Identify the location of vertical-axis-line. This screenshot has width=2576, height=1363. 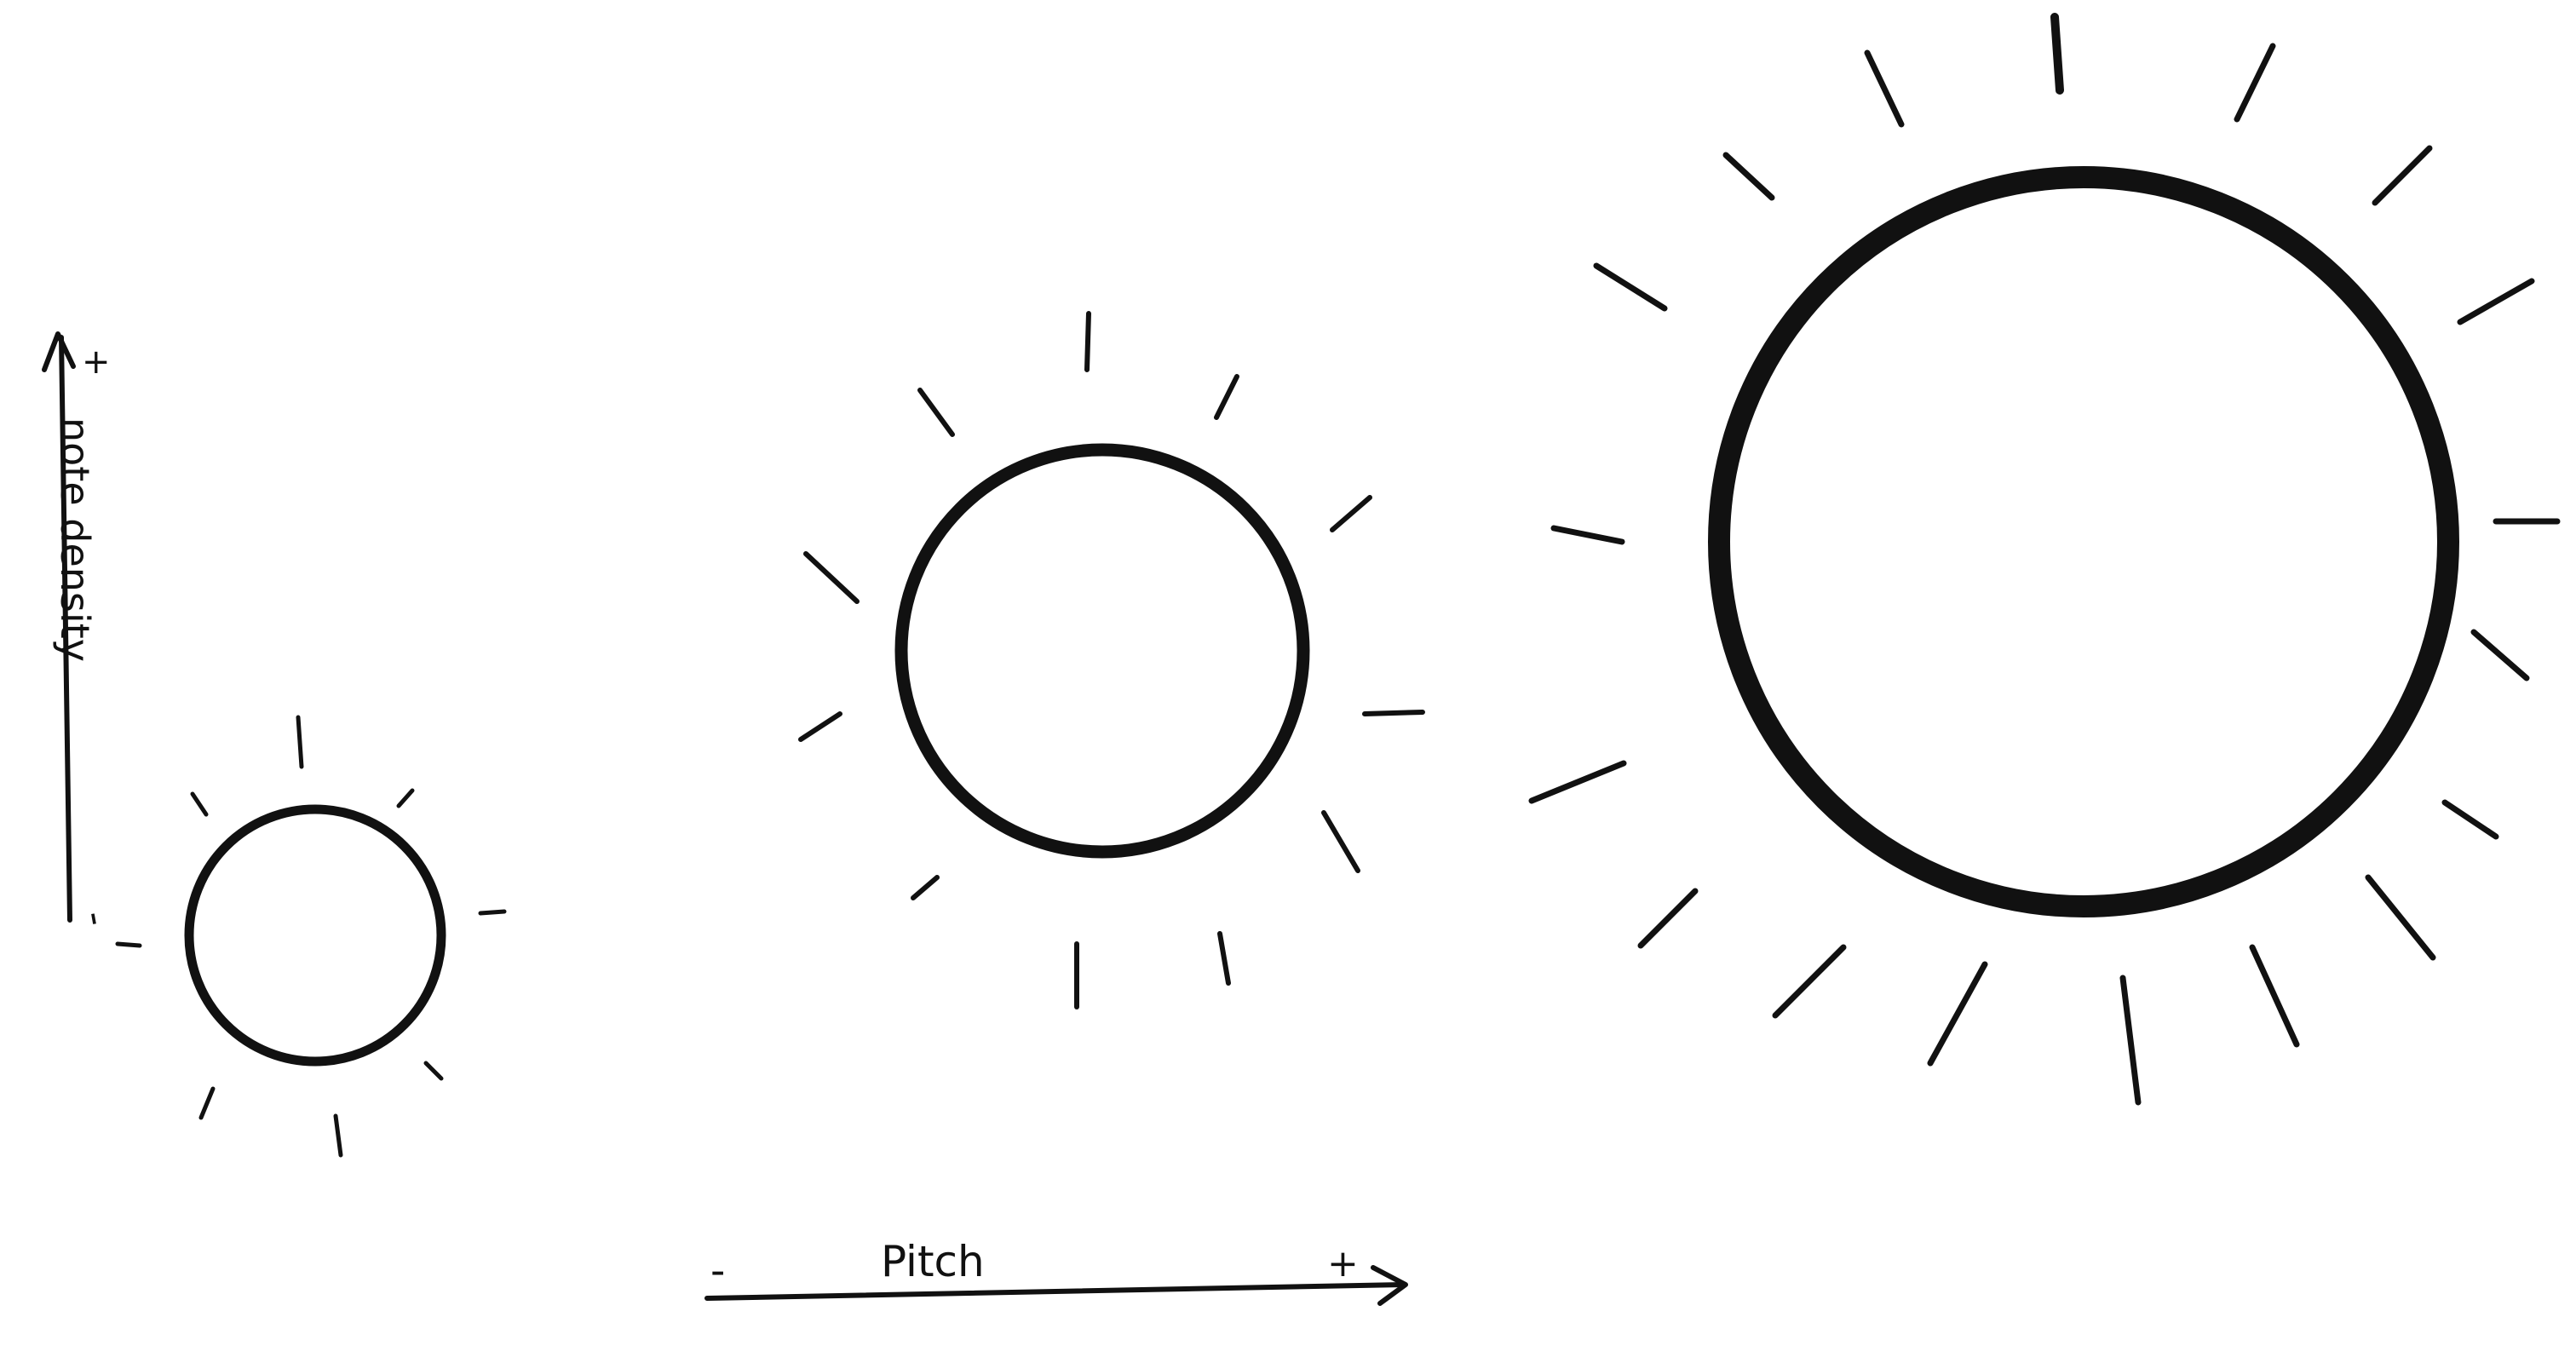
(65, 629).